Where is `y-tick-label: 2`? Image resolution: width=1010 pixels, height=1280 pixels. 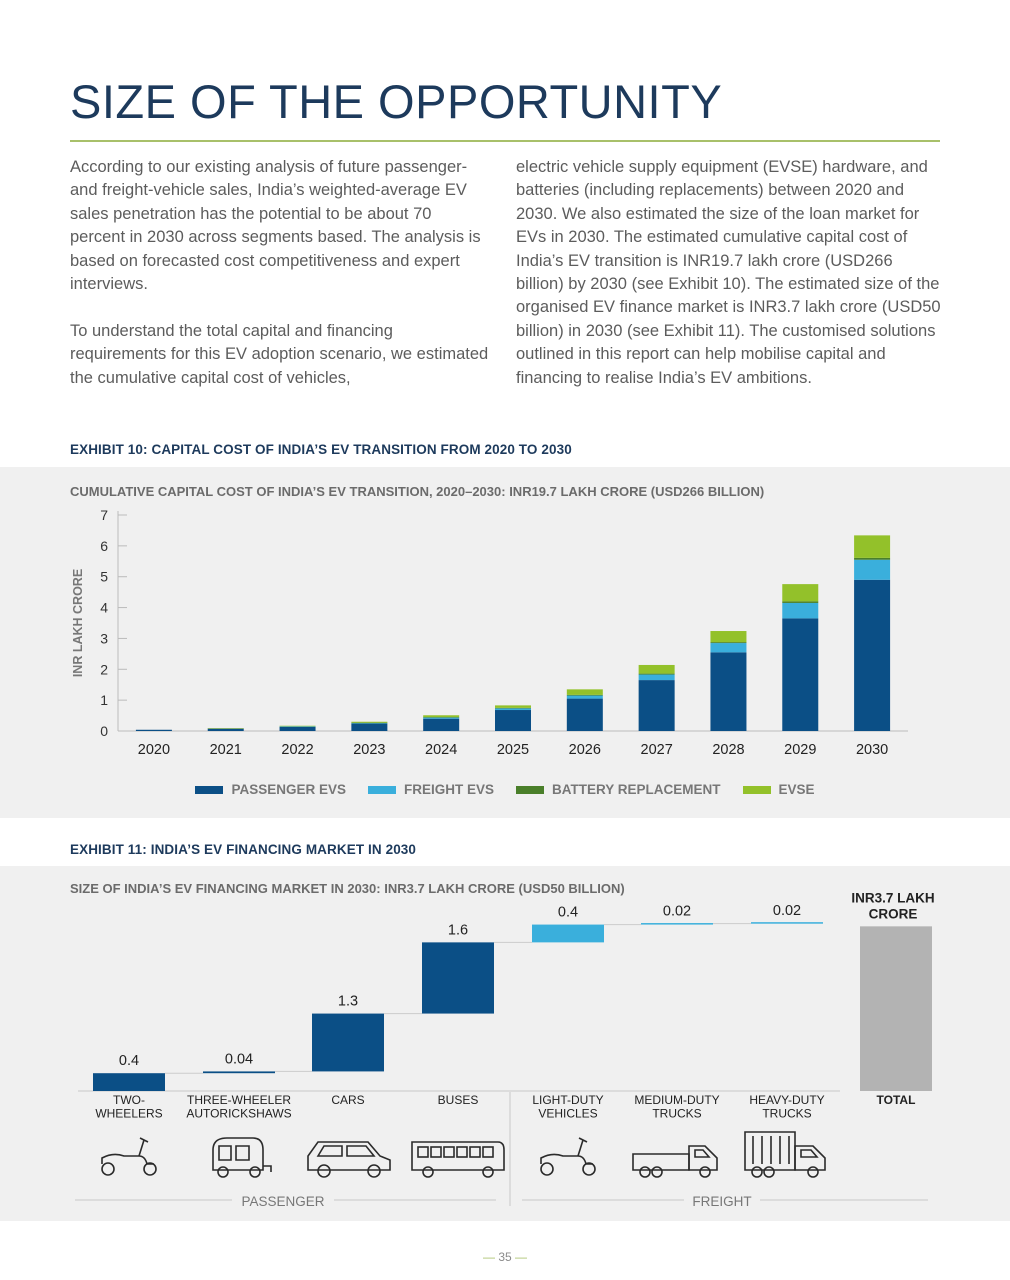
y-tick-label: 2 is located at coordinates (104, 669).